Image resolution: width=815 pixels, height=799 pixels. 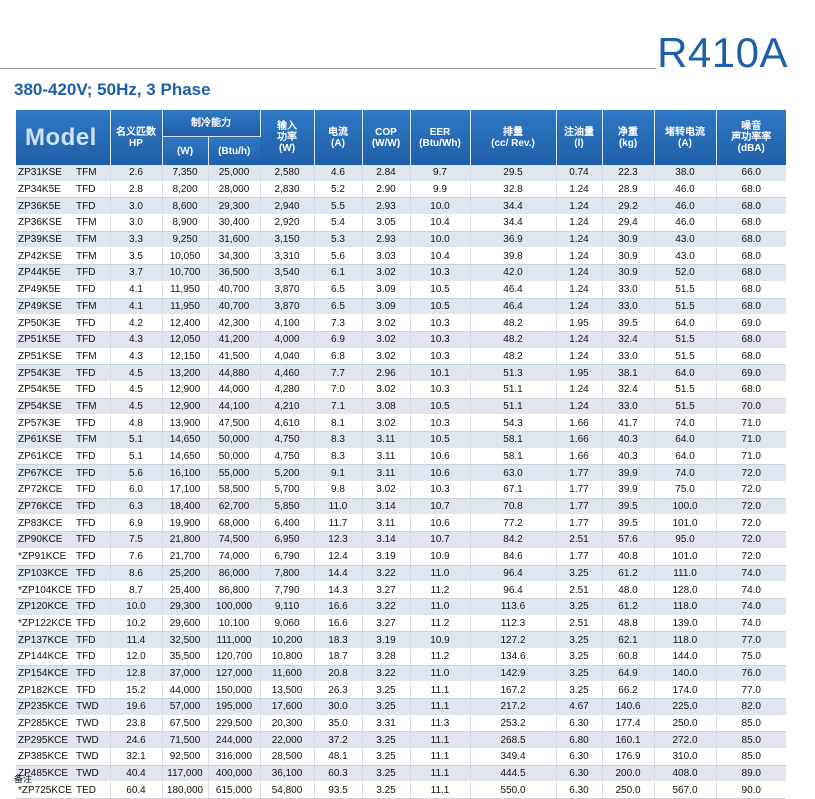 What do you see at coordinates (40, 457) in the screenshot?
I see `model-name: ZP61KCE` at bounding box center [40, 457].